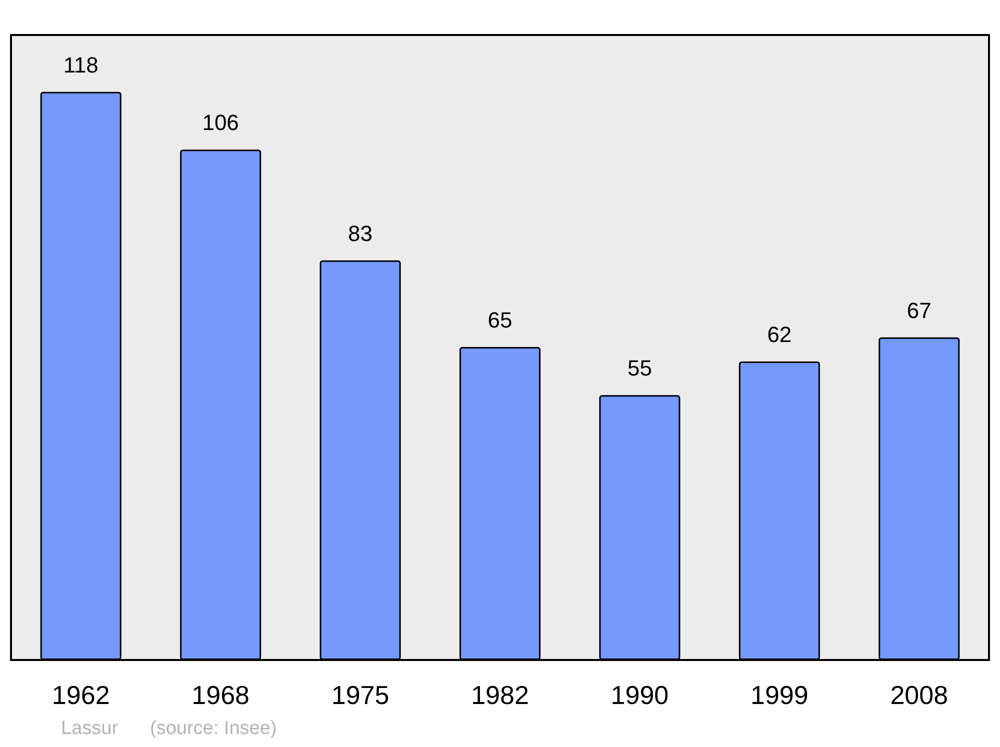 This screenshot has height=747, width=1000. I want to click on x-tick-label: 1982, so click(500, 695).